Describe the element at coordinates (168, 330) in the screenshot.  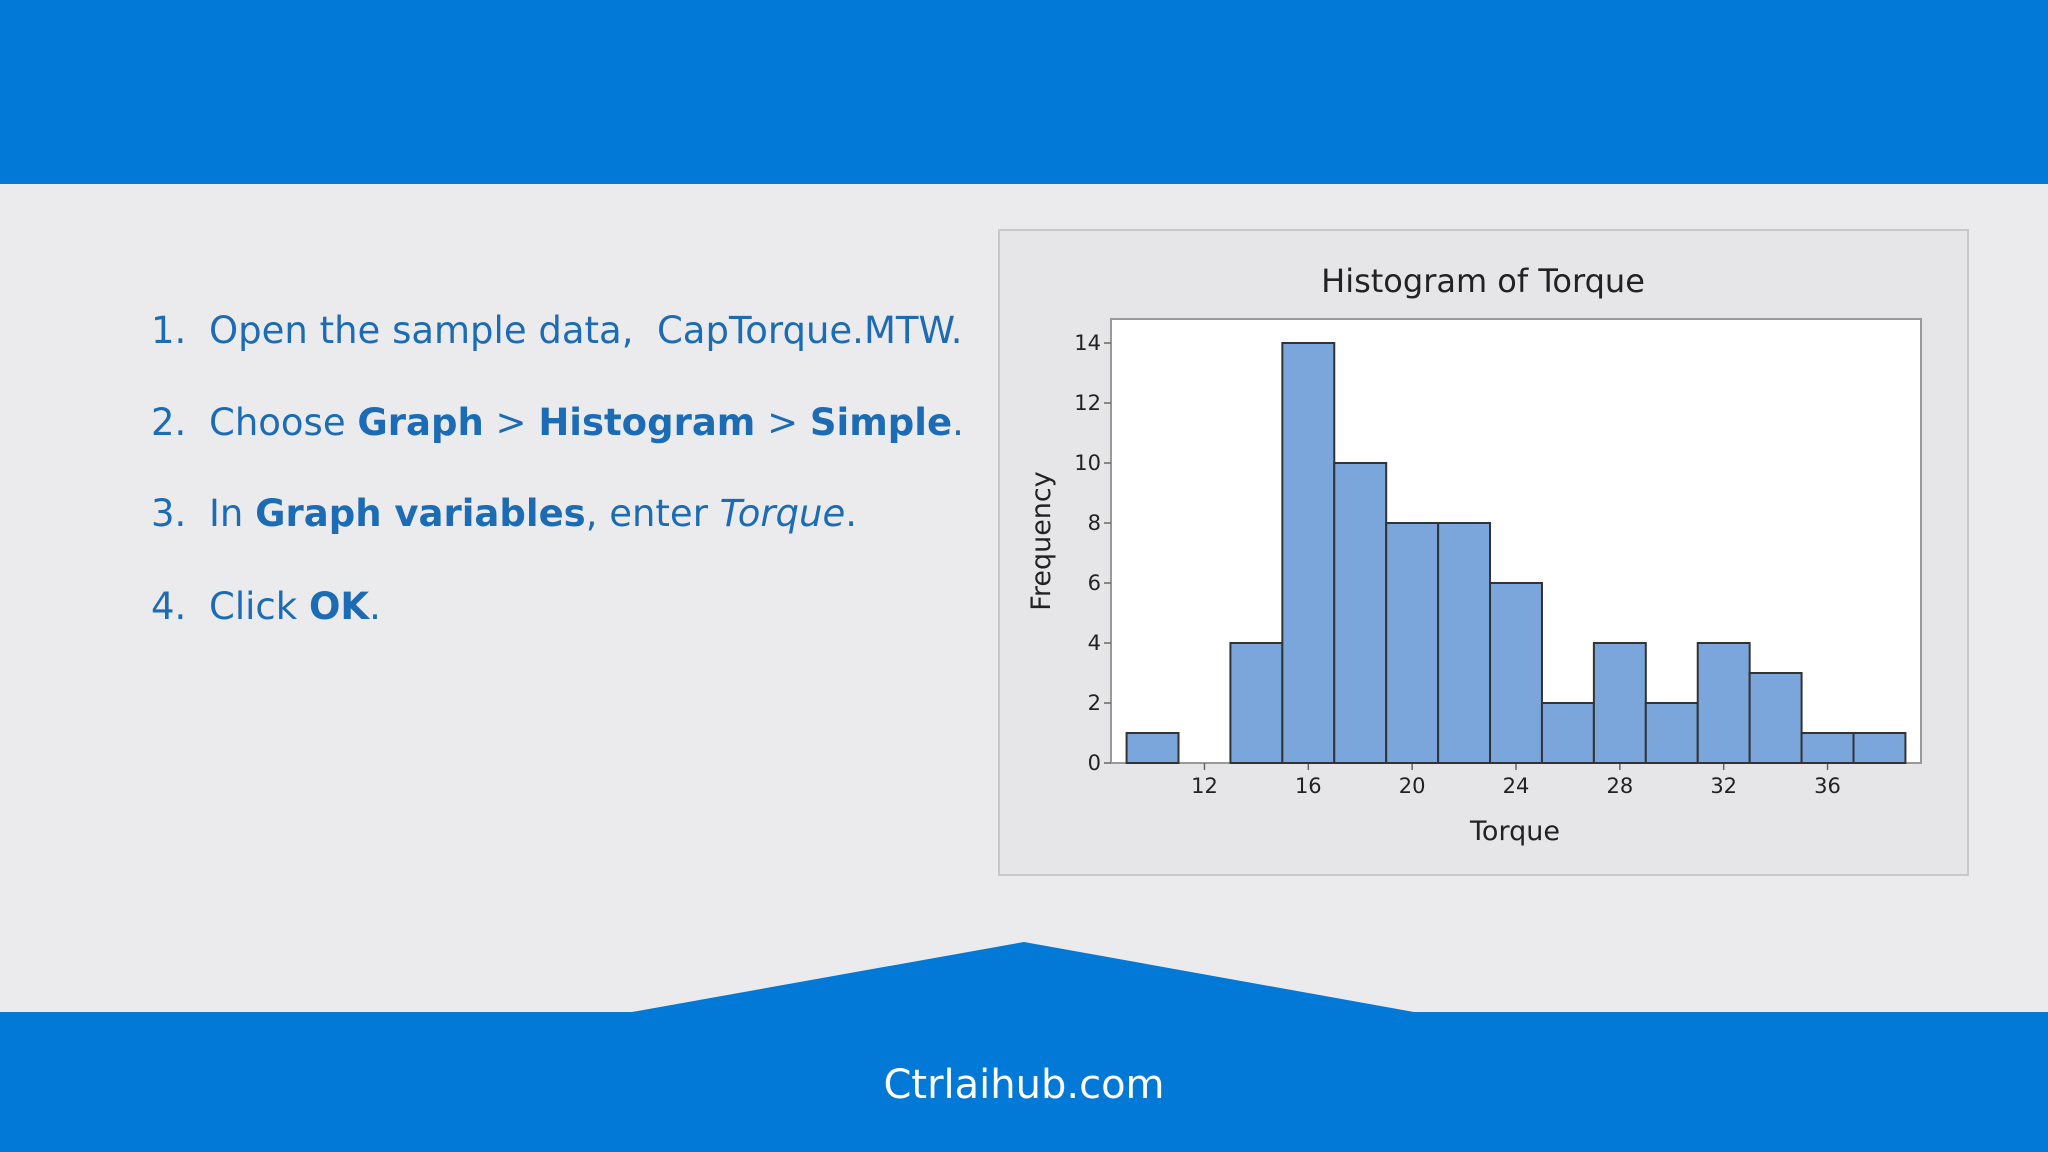
I see `step-number: 1.` at that location.